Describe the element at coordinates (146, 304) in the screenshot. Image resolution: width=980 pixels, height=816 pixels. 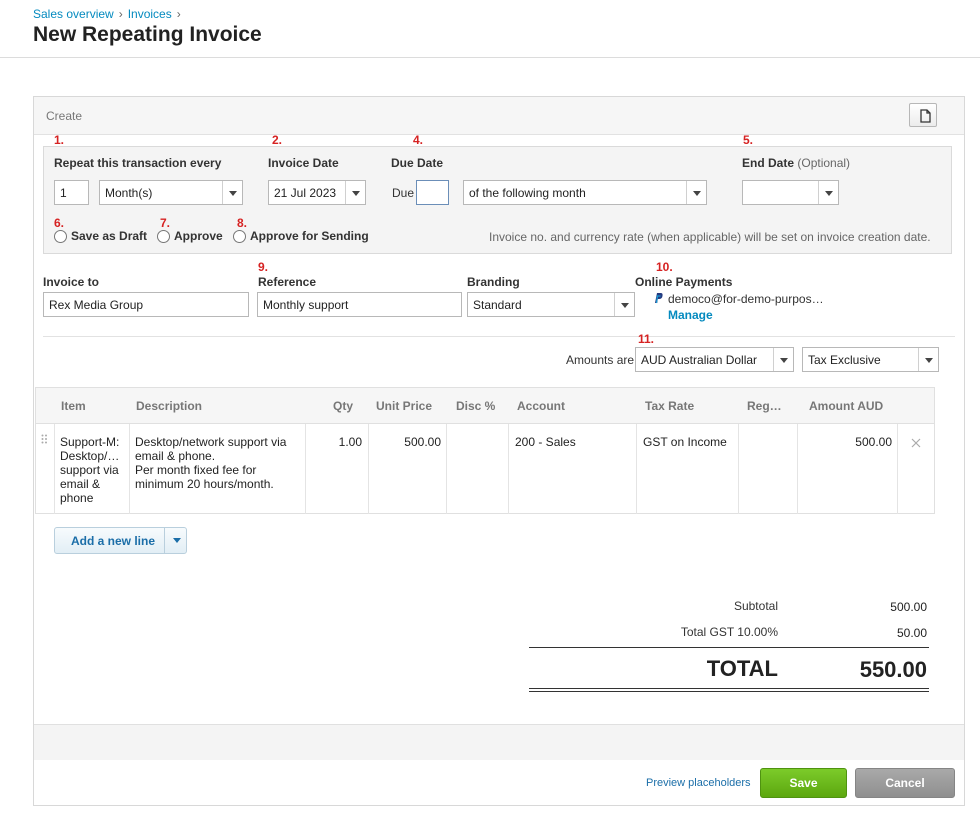
I see `invoice-to-input: Rex Media Group` at that location.